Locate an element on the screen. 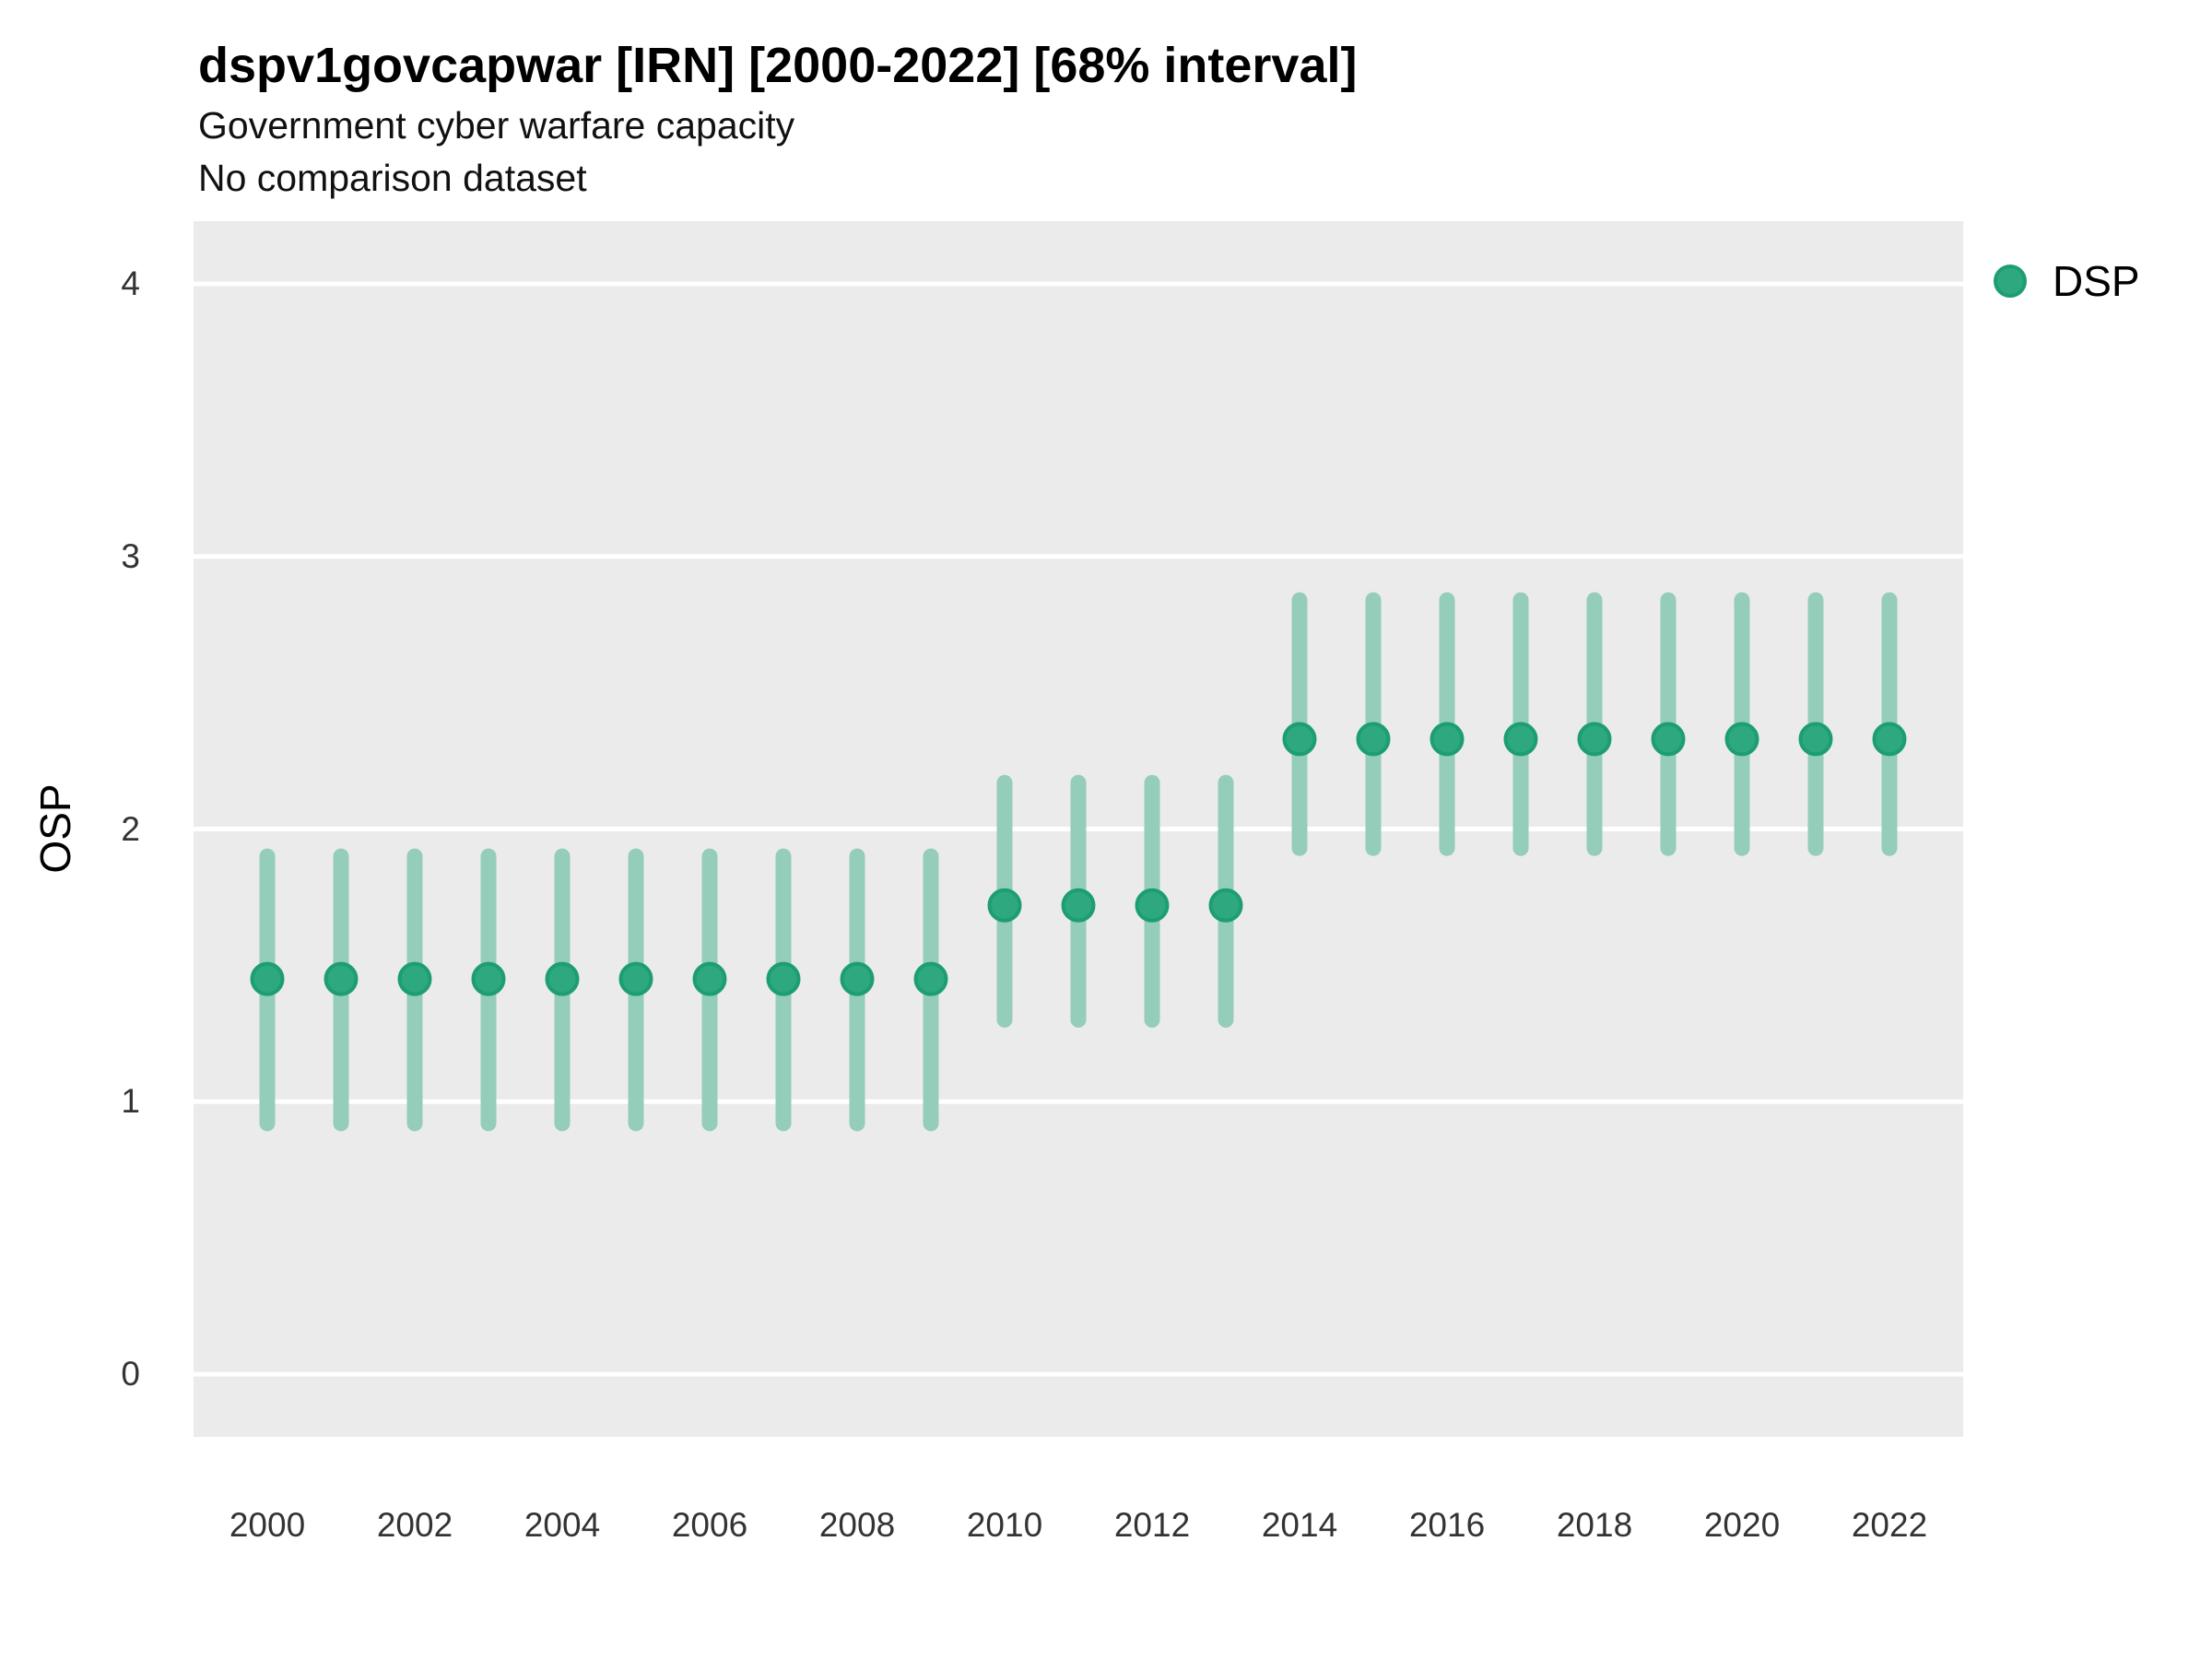 This screenshot has width=2212, height=1659. y-tick-label: 3 is located at coordinates (130, 555).